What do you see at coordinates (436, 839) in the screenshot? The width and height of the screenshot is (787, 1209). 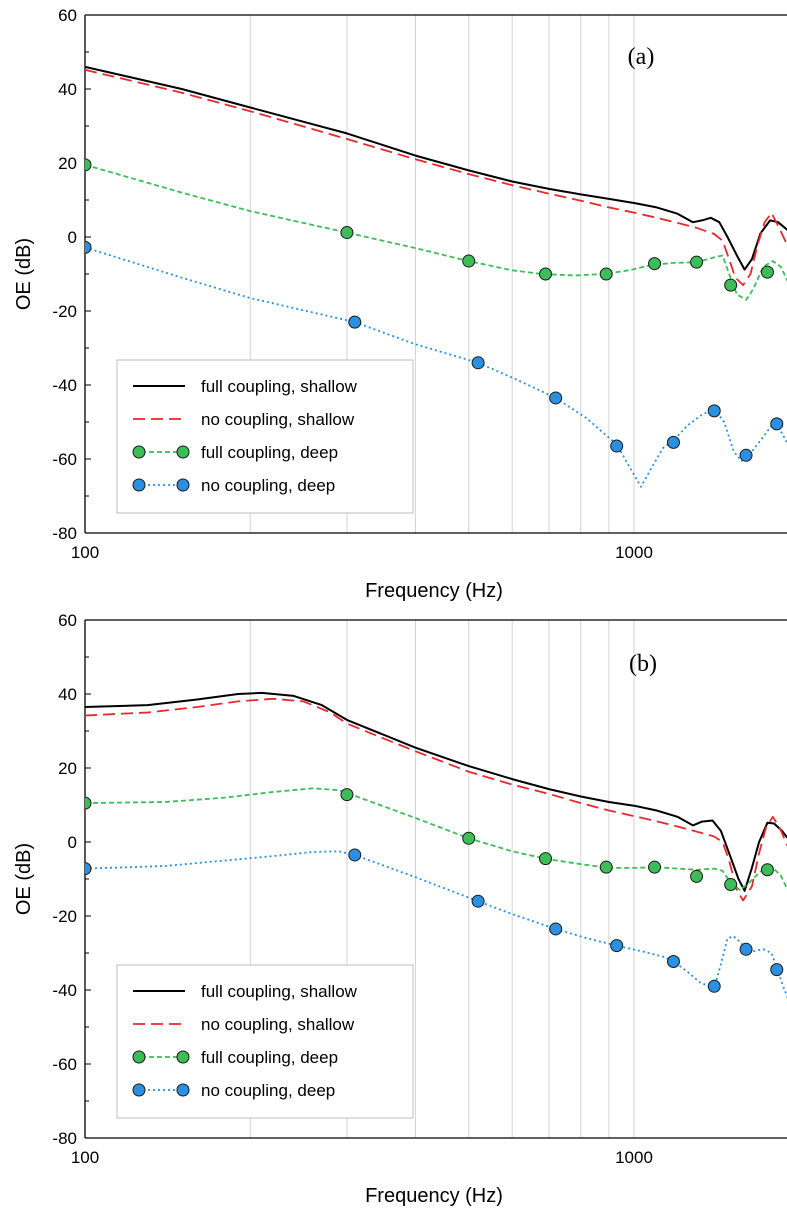 I see `series-line-full-coupling-deep` at bounding box center [436, 839].